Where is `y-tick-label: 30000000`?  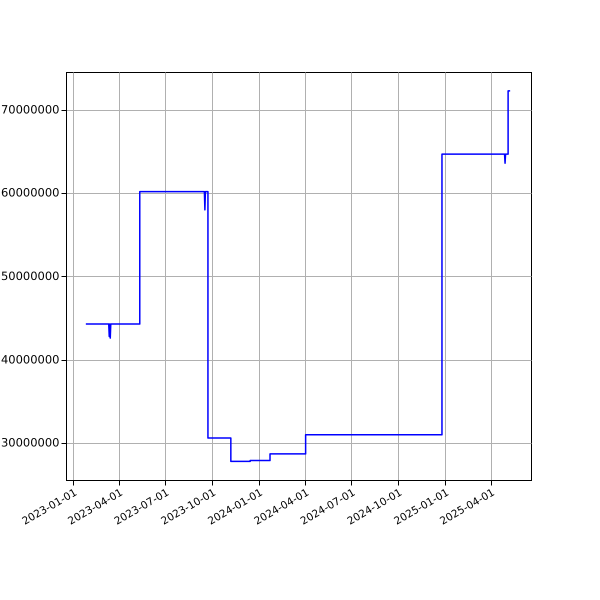
y-tick-label: 30000000 is located at coordinates (30, 443).